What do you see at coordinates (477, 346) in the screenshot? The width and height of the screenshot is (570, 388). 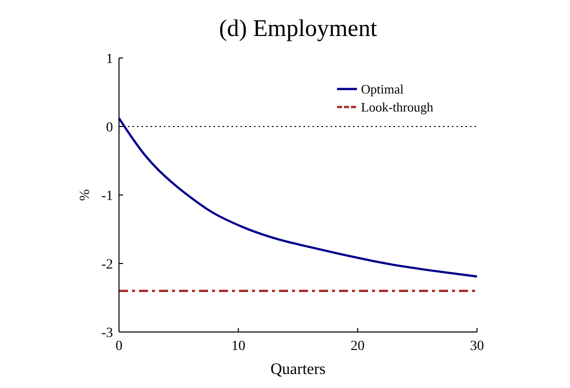 I see `x-tick-label: 30` at bounding box center [477, 346].